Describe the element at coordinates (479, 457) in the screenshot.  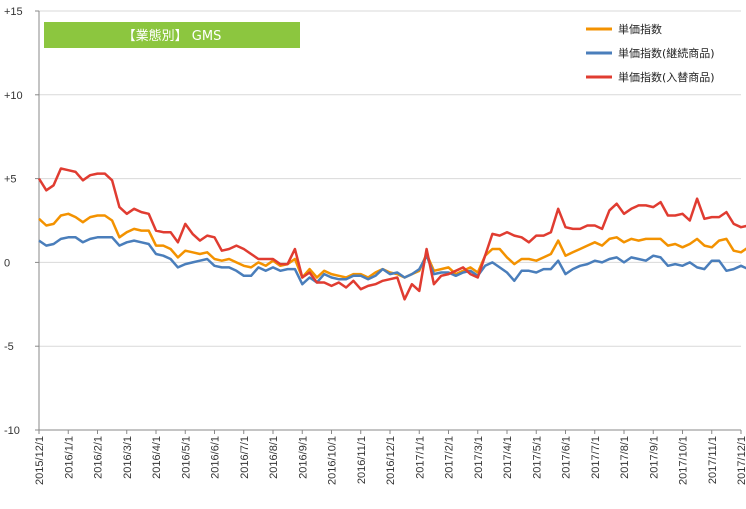
I see `x-tick-label: 2017/3/1` at that location.